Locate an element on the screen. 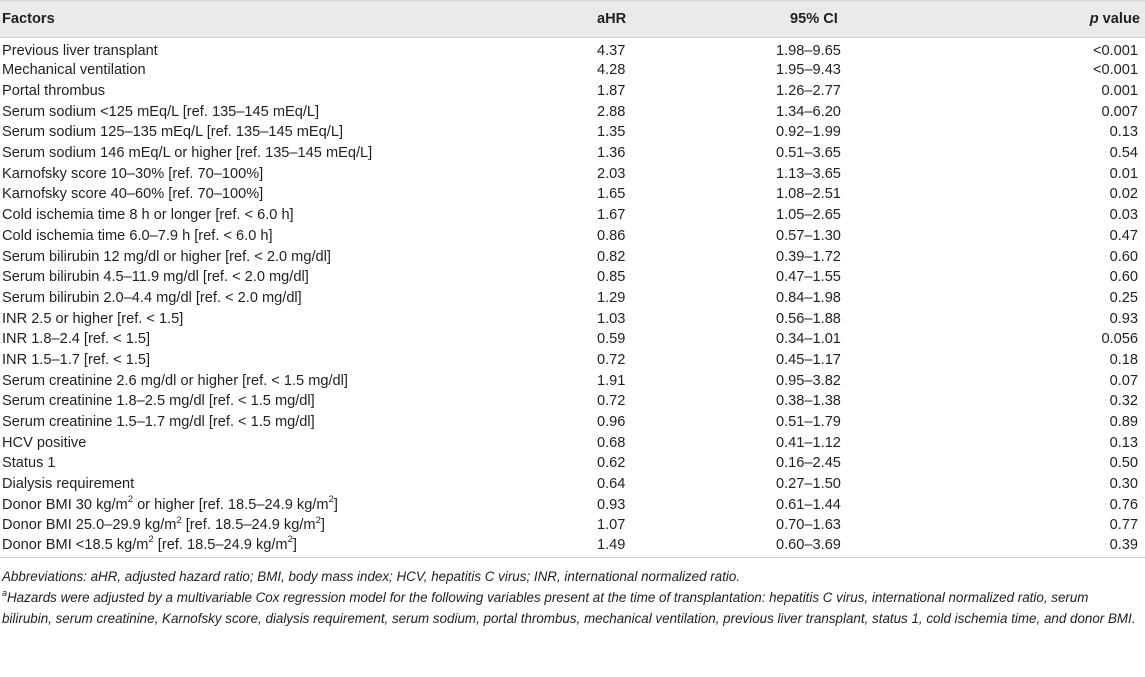  header-row: Factors aHR 95% CI p value is located at coordinates (572, 19).